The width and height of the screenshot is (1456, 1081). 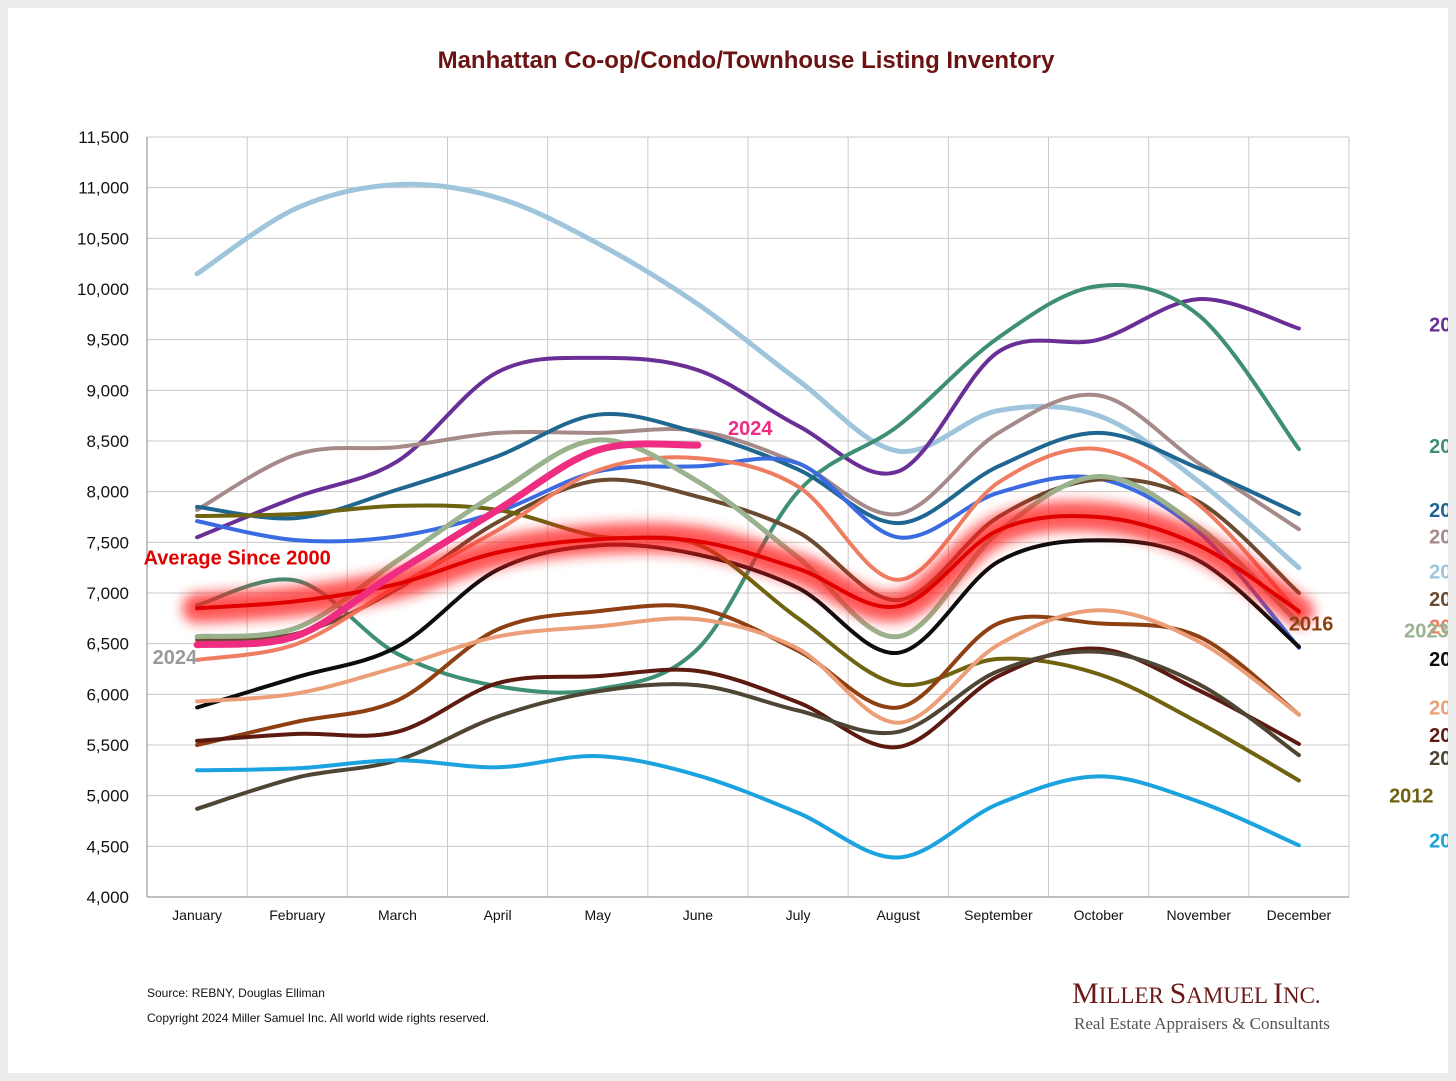 I want to click on x-tick-label: February, so click(x=297, y=915).